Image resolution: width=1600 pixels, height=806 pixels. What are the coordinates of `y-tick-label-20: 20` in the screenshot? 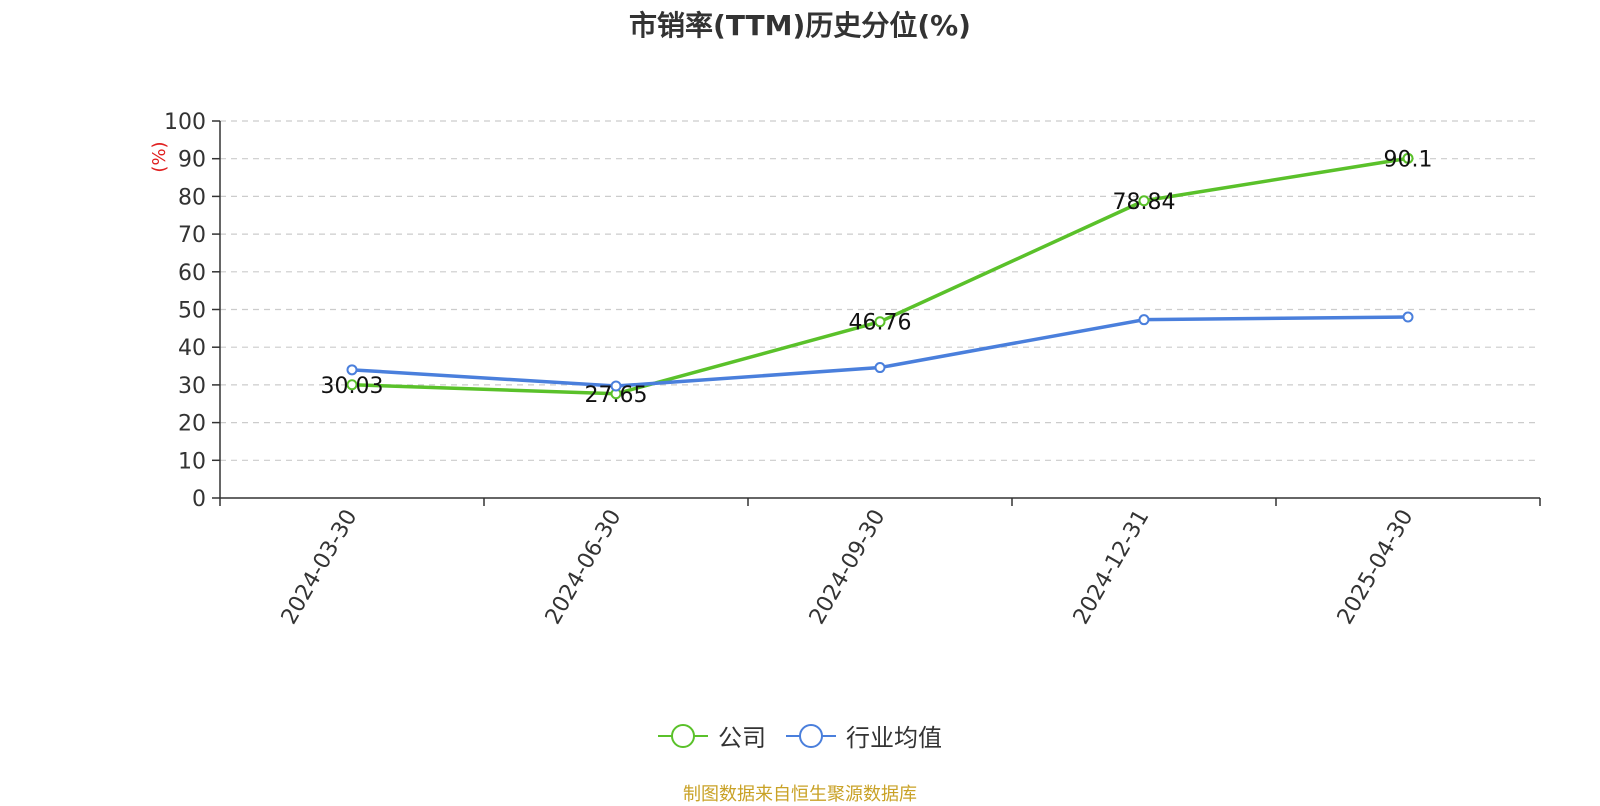 It's located at (192, 424).